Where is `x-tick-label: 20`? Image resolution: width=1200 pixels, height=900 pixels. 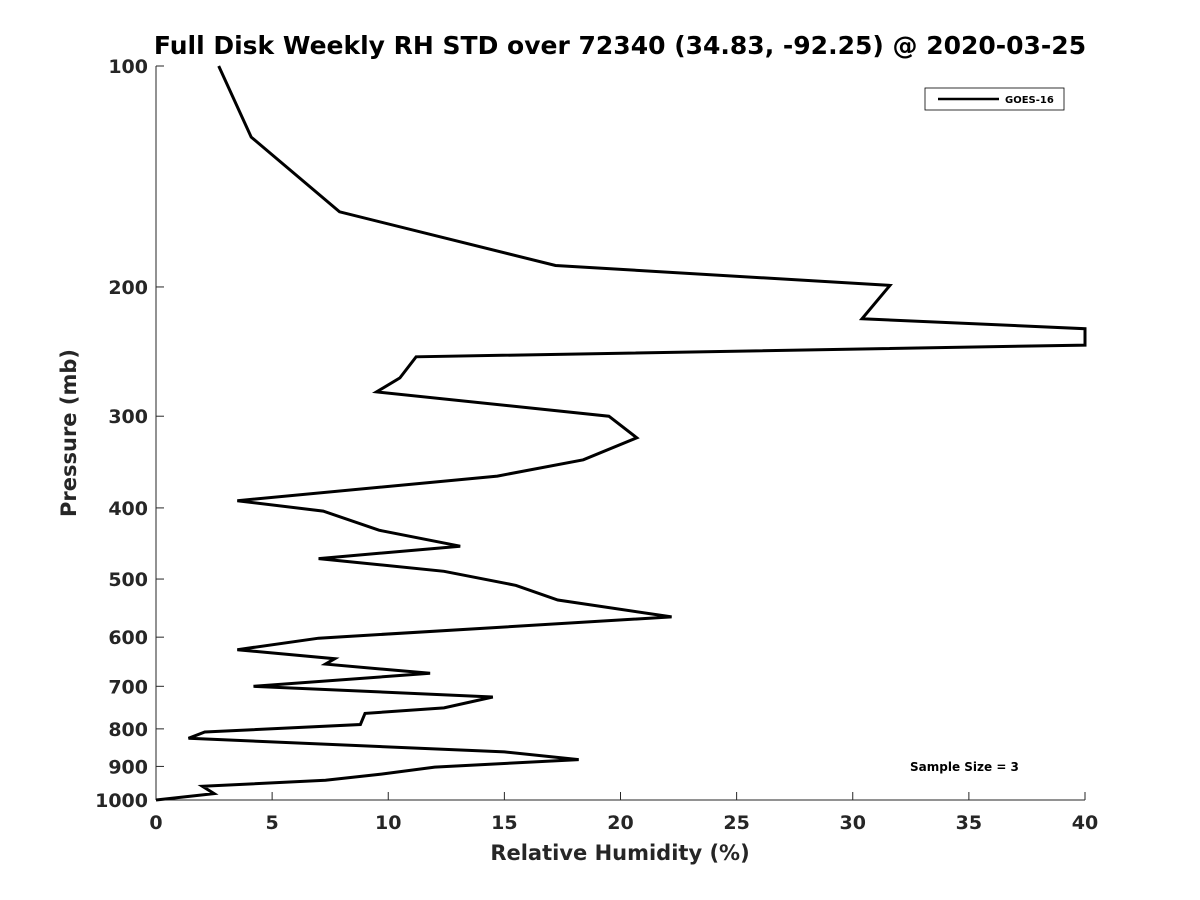 x-tick-label: 20 is located at coordinates (620, 823).